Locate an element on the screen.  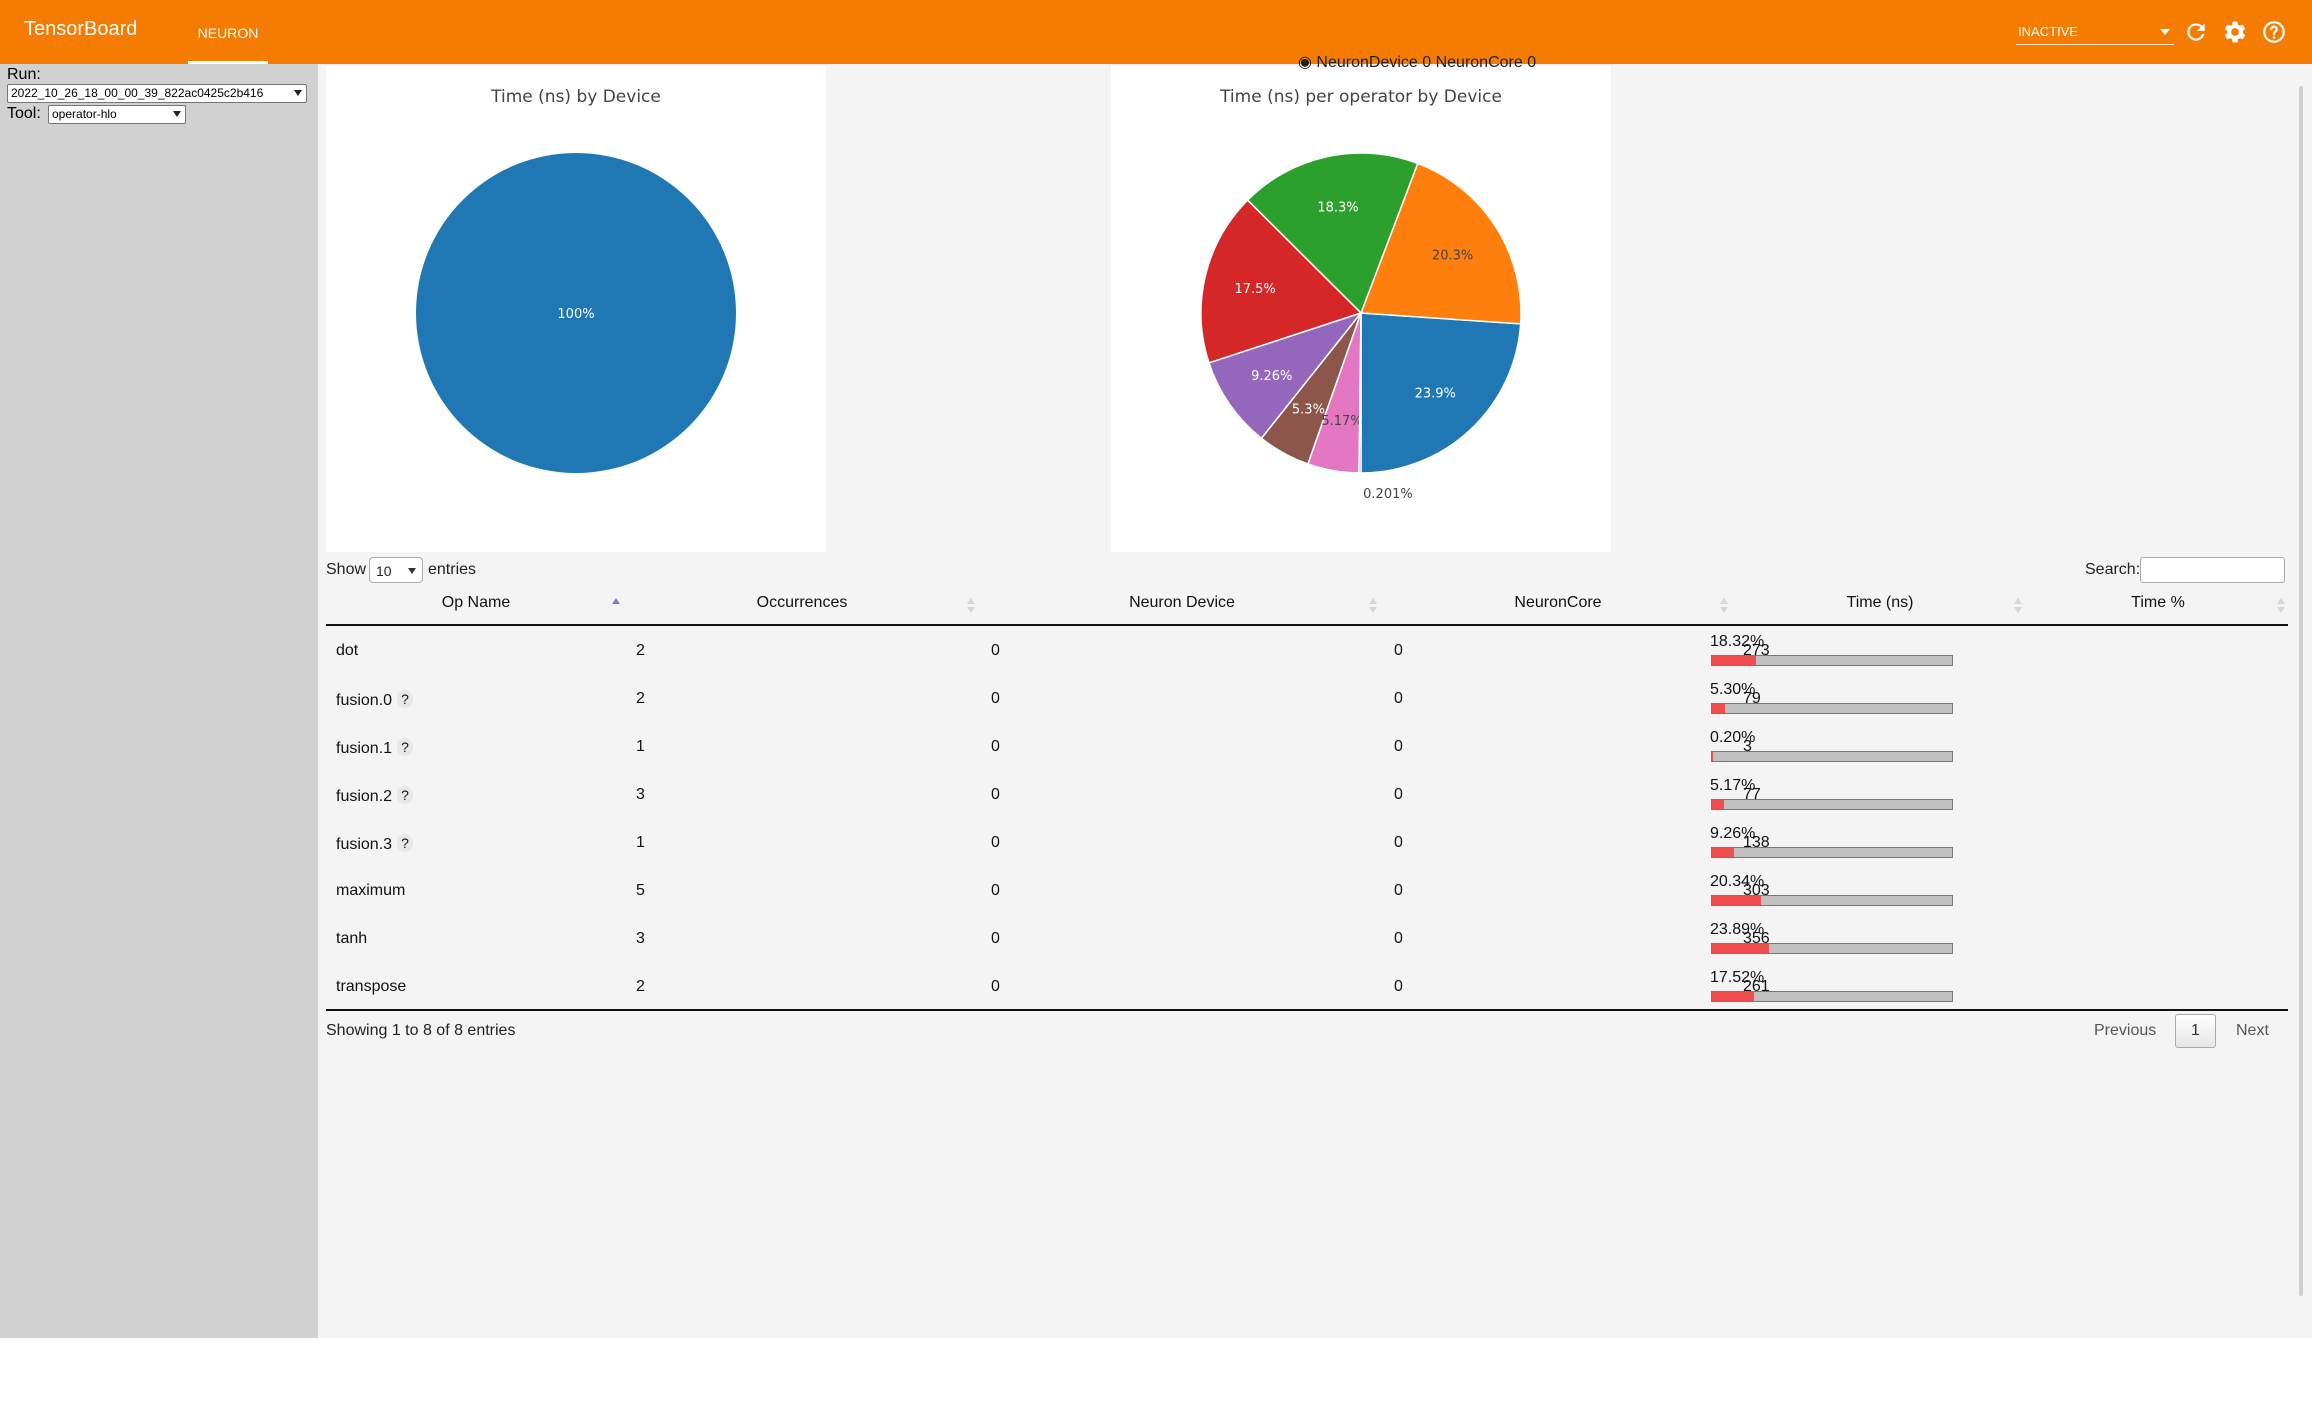
chart-legend-entry: ◉ NeuronDevice 0 NeuronCore 0 is located at coordinates (1417, 62).